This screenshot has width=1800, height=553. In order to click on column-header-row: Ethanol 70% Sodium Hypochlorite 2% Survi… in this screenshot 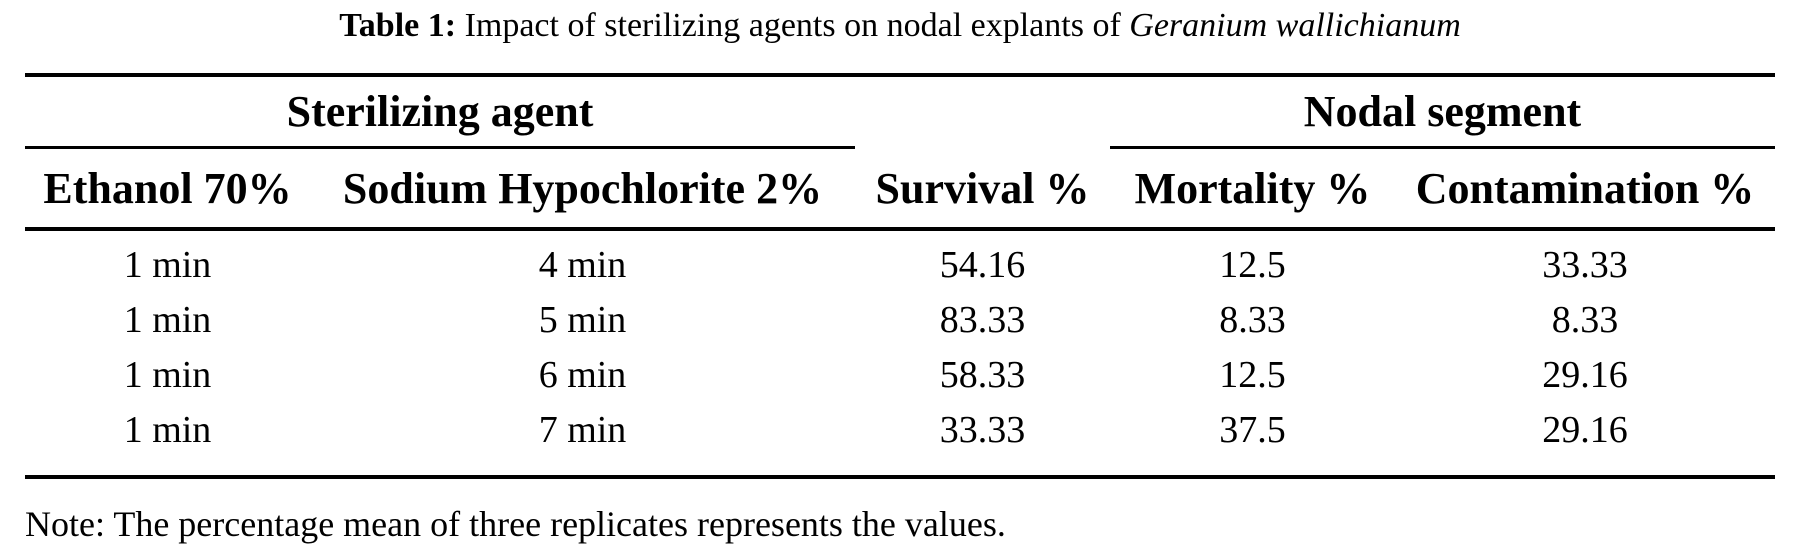, I will do `click(900, 188)`.